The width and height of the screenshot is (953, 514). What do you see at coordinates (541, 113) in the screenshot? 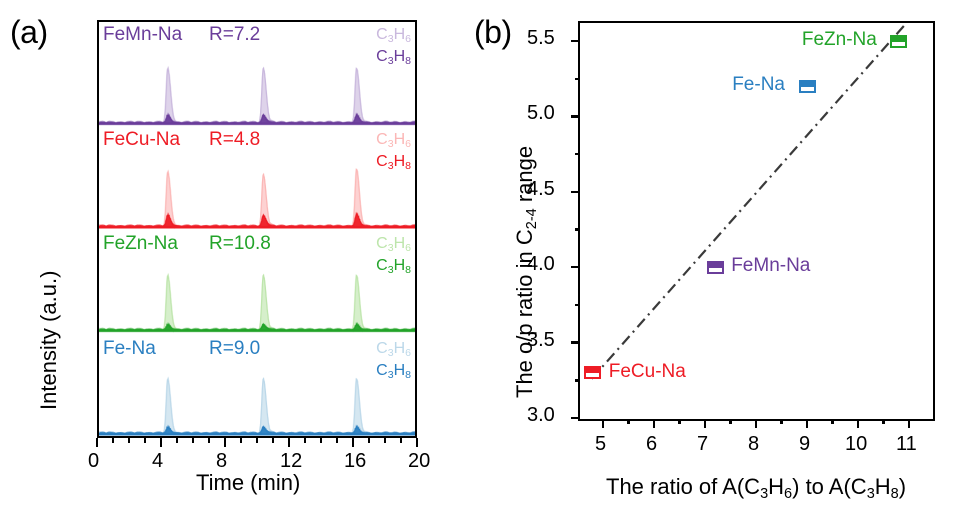
I see `panel-b-y-tick-label: 5.0` at bounding box center [541, 113].